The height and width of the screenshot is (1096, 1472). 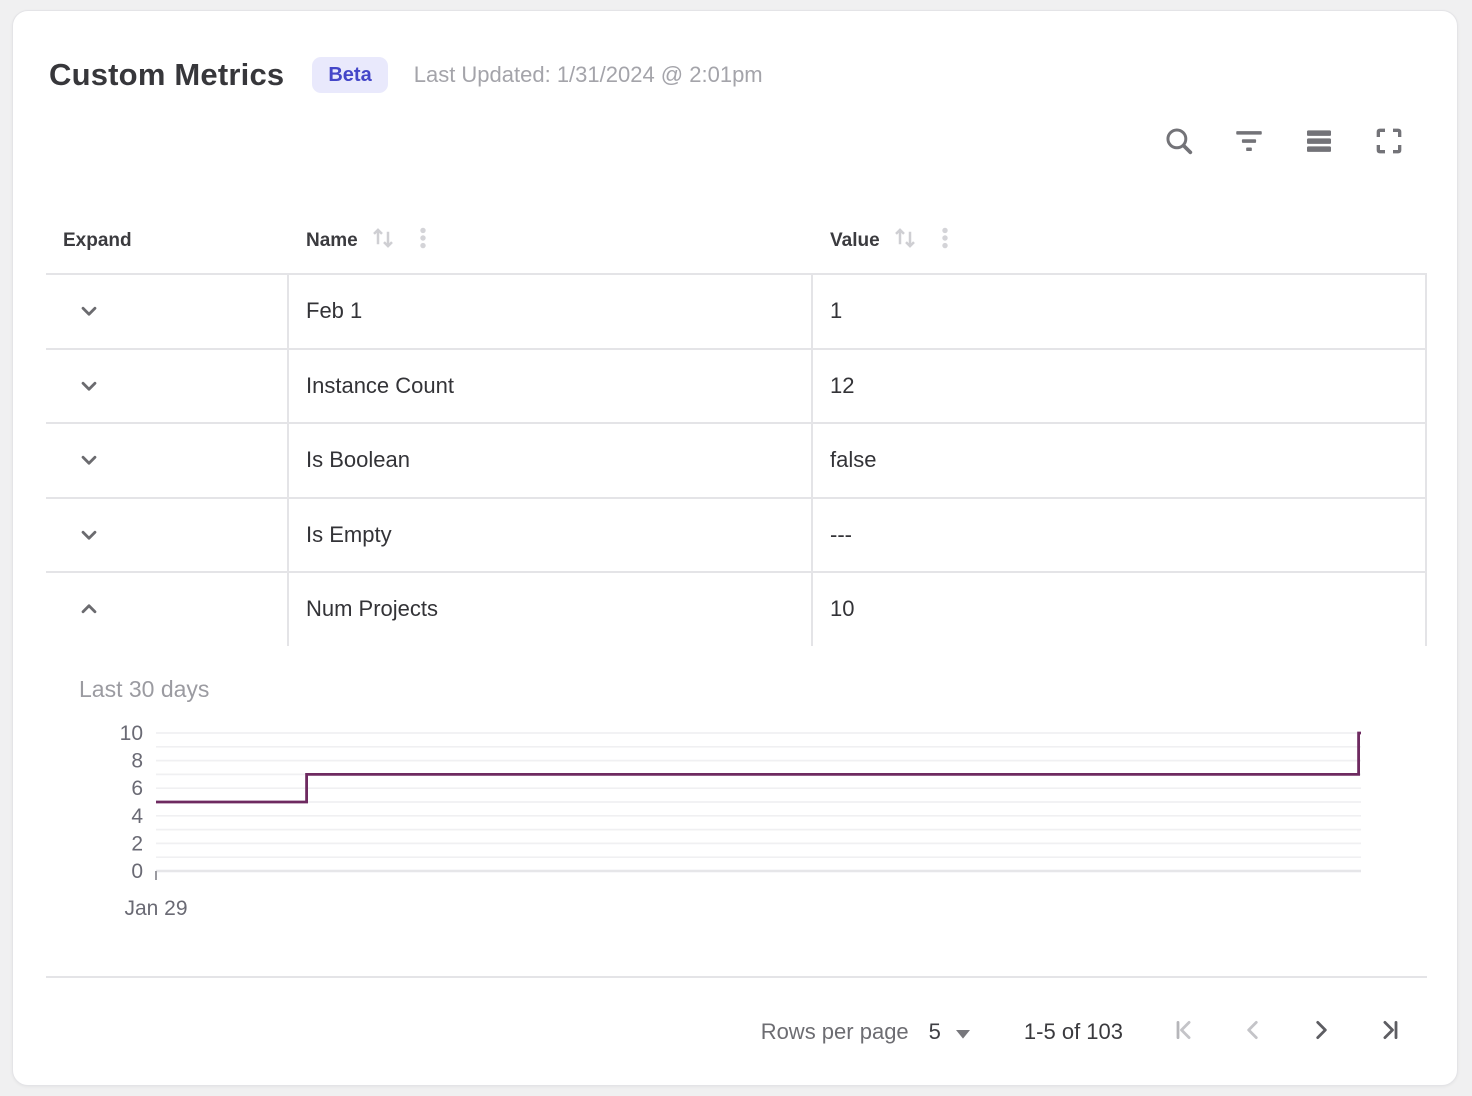 What do you see at coordinates (949, 1032) in the screenshot?
I see `rows-per-page-select: 5` at bounding box center [949, 1032].